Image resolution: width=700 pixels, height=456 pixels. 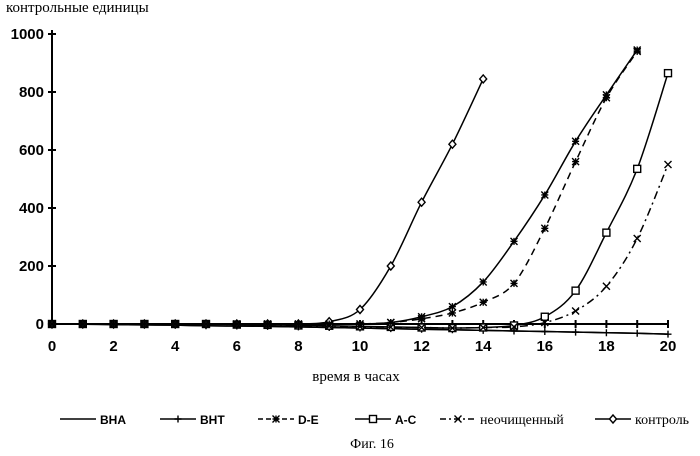 What do you see at coordinates (483, 346) in the screenshot?
I see `x-tick-label: 14` at bounding box center [483, 346].